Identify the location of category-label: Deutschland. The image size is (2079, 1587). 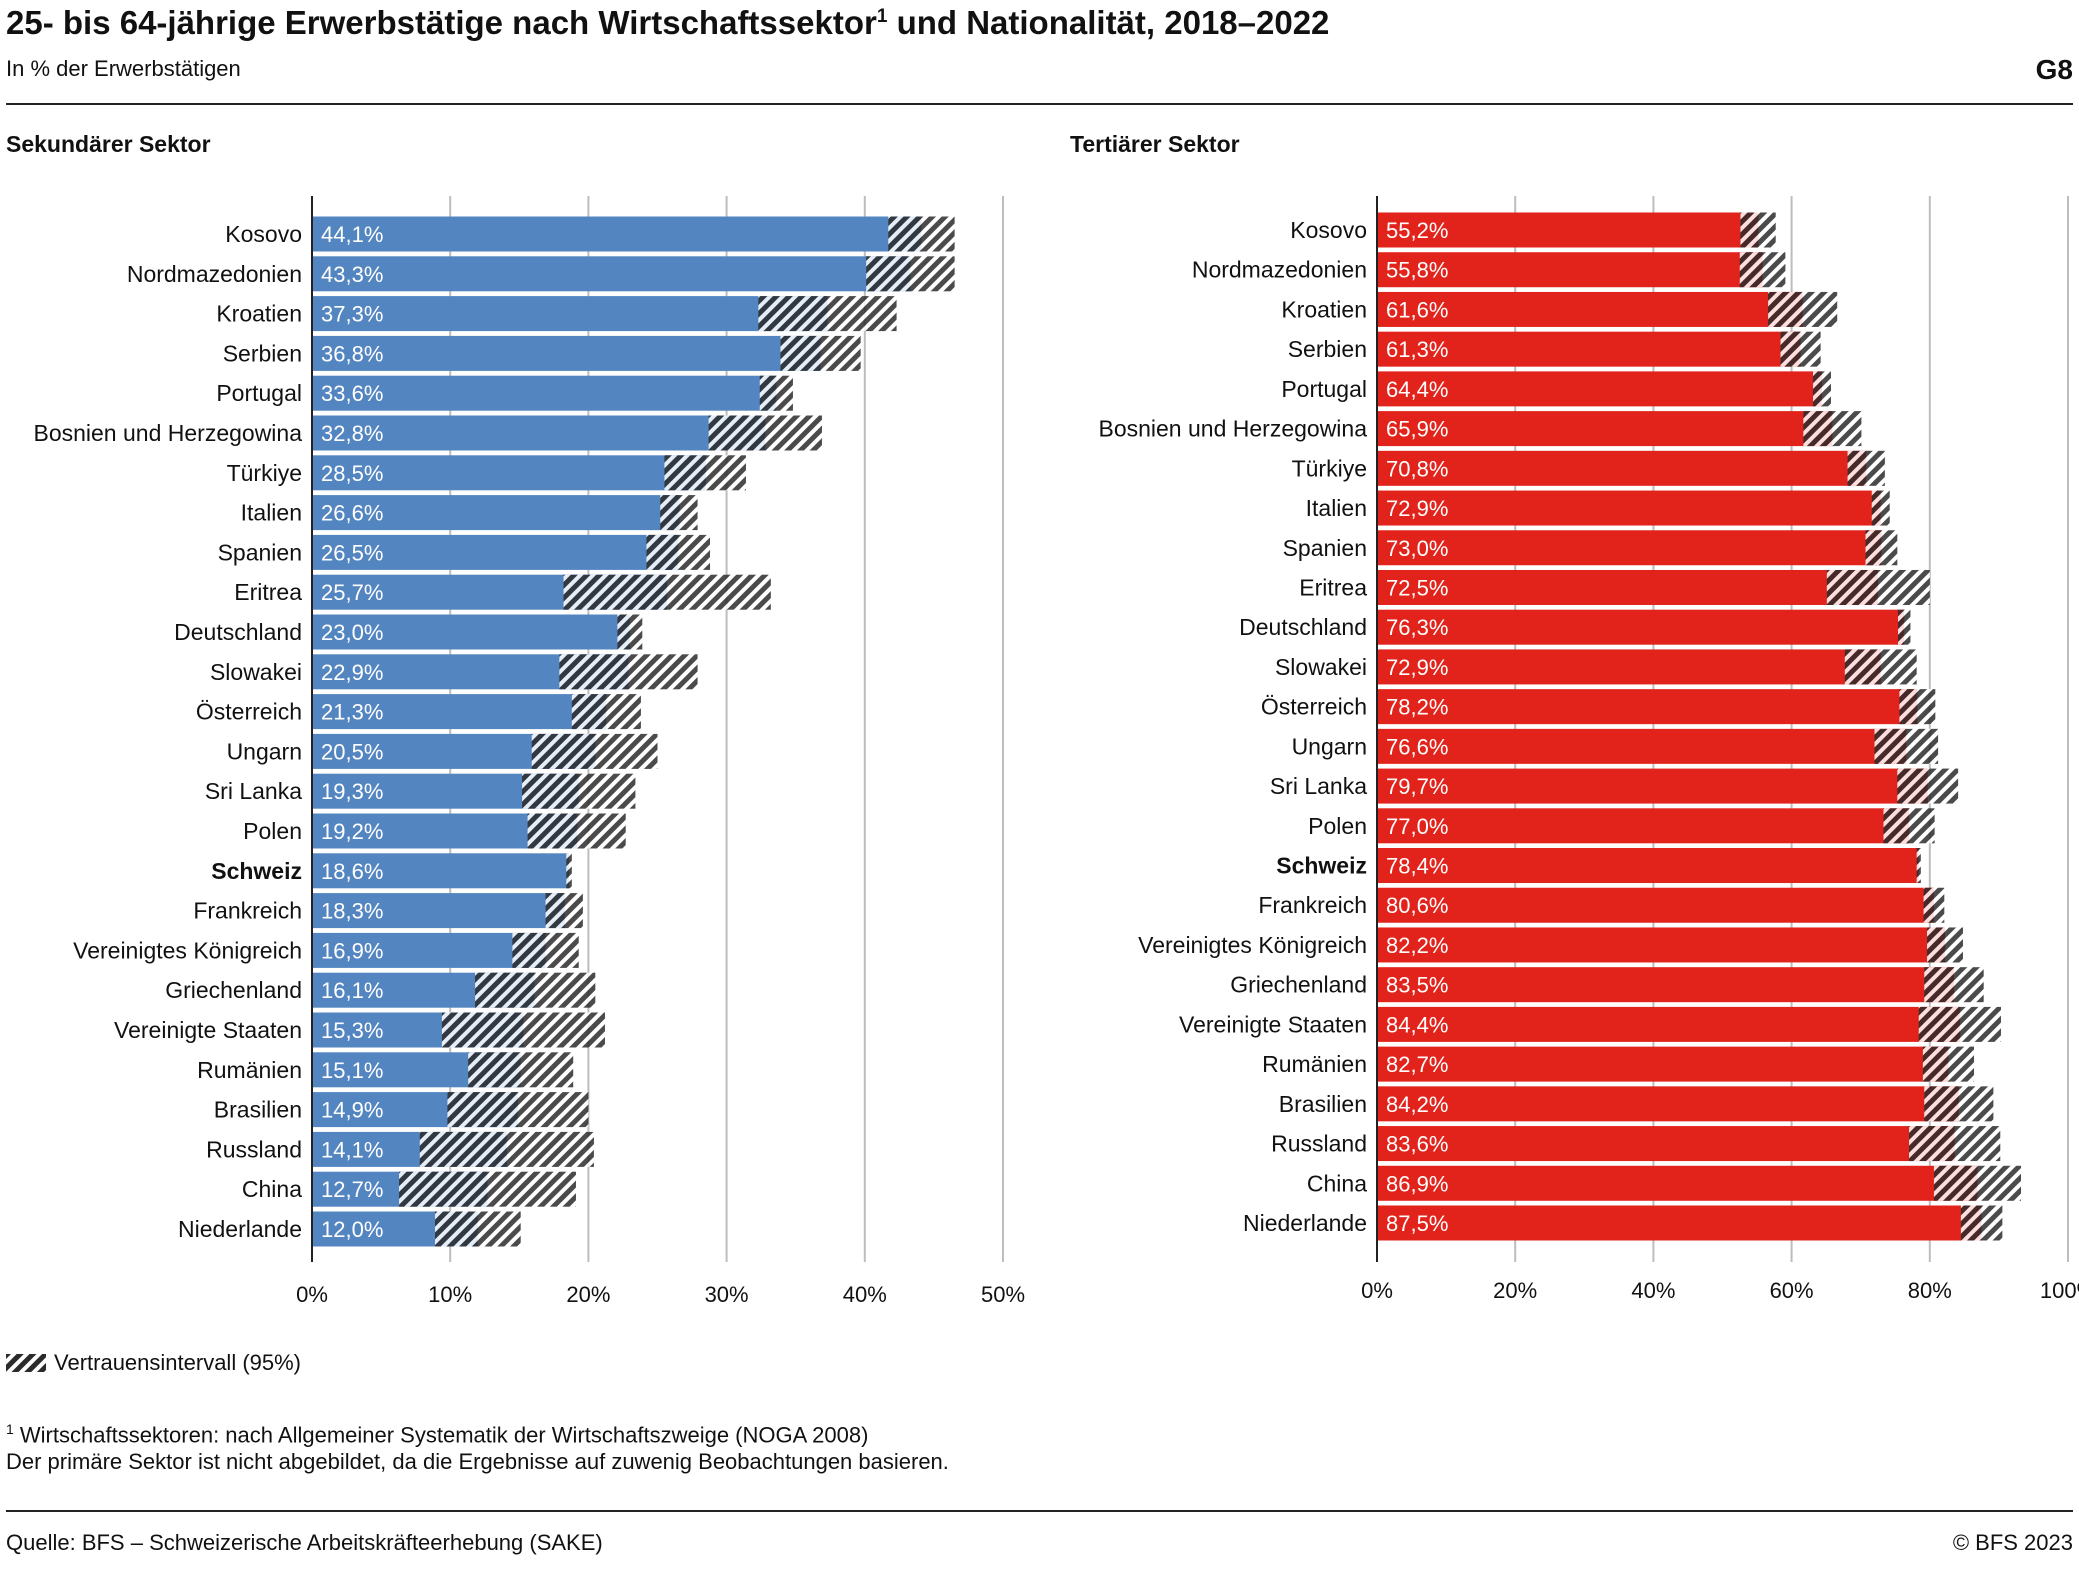
(1303, 627).